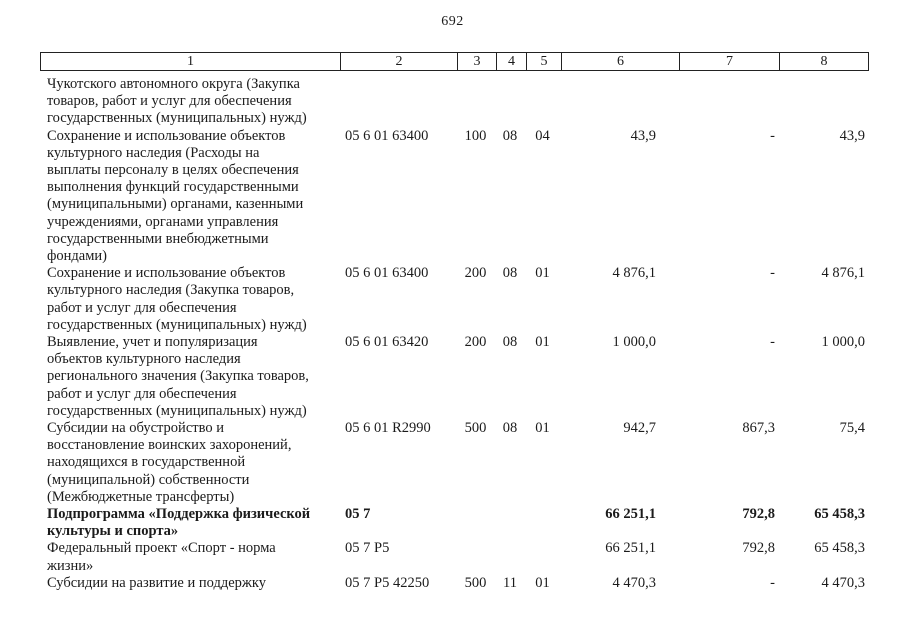  What do you see at coordinates (510, 582) in the screenshot?
I see `row-section-cell: 11` at bounding box center [510, 582].